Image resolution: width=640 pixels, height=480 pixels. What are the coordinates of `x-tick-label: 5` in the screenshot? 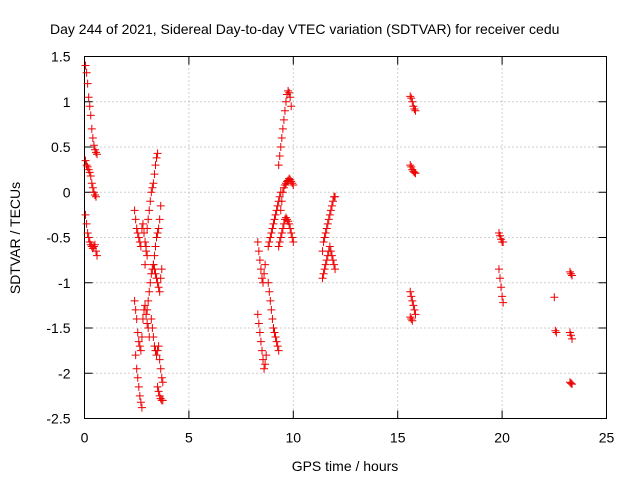 It's located at (189, 438).